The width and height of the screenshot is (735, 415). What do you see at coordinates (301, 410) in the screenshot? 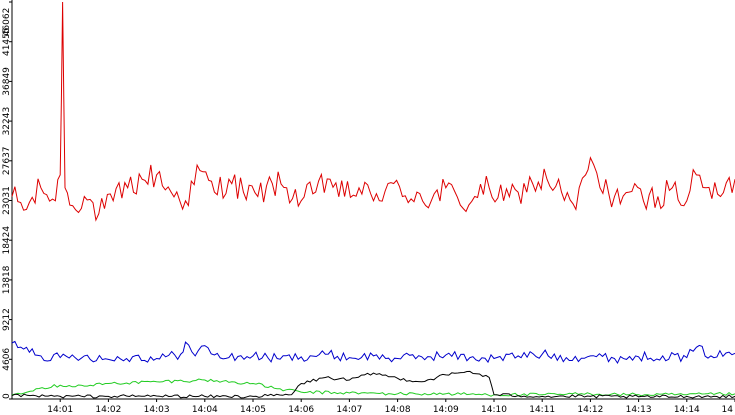
I see `x-tick-label: 14:06` at bounding box center [301, 410].